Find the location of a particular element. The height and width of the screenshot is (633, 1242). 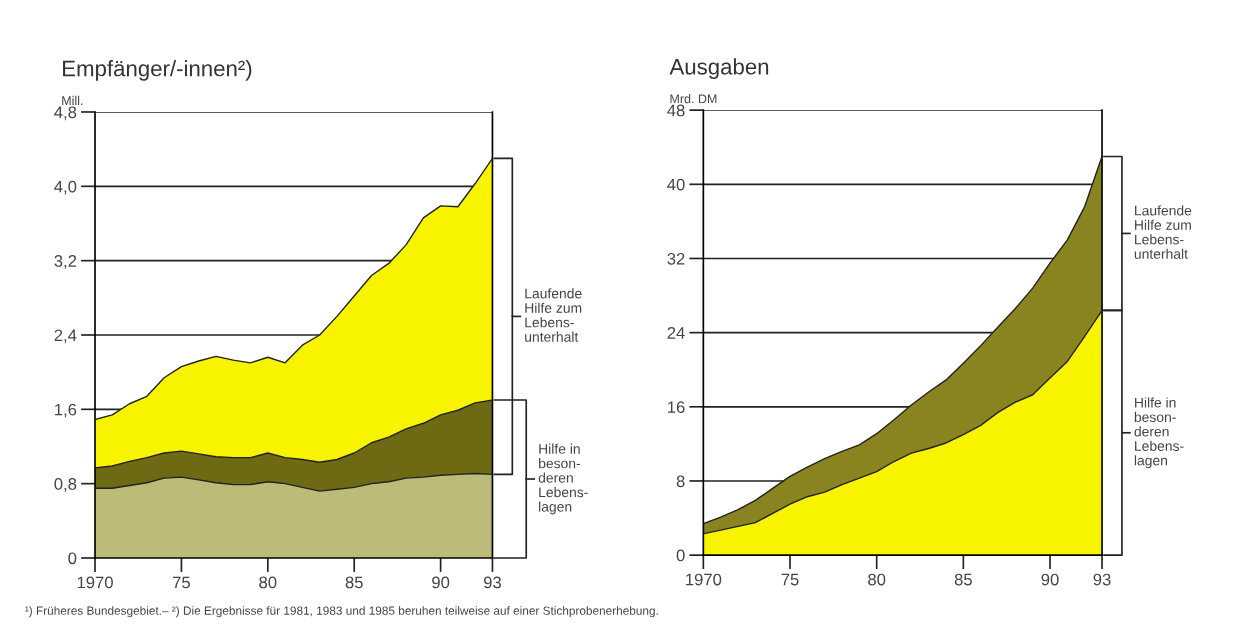

y-tick-label: 24 is located at coordinates (676, 333).